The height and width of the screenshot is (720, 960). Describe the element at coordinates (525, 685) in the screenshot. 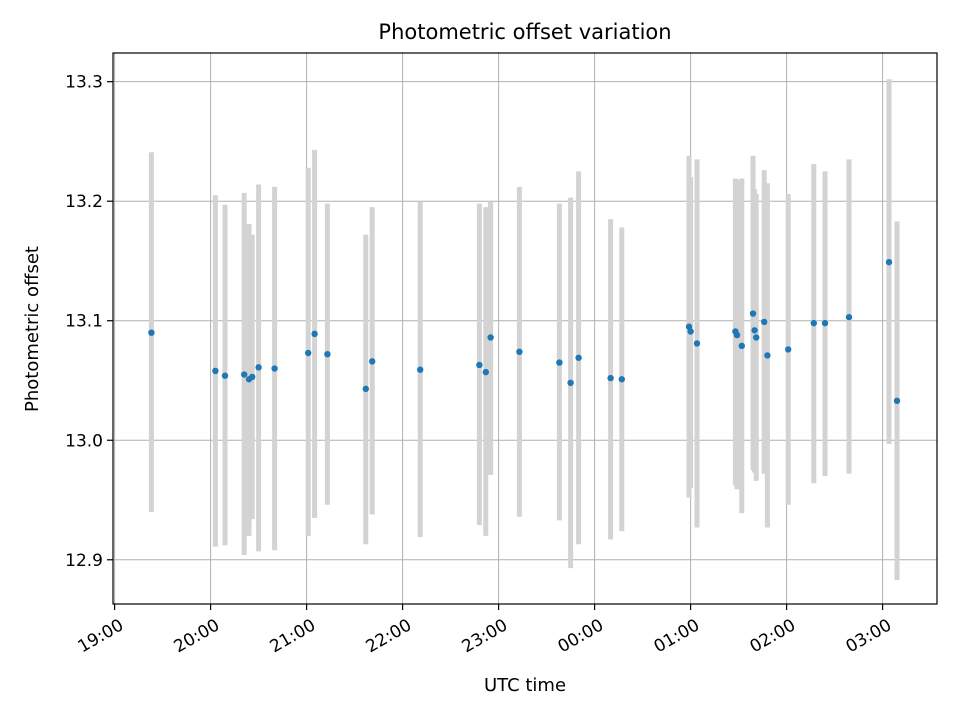

I see `x-axis-label: UTC time` at that location.